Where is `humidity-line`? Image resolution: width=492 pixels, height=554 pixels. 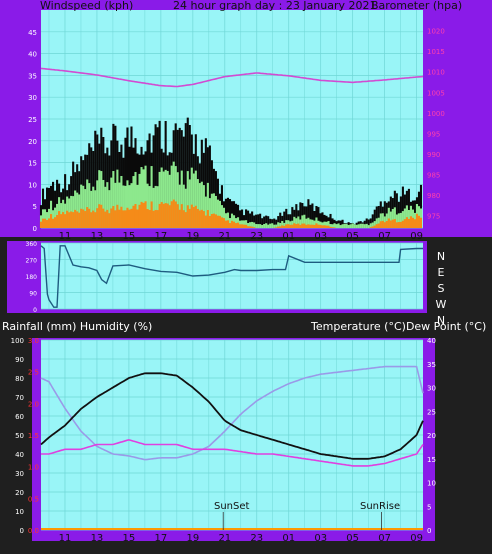
humidity-line is located at coordinates (232, 413).